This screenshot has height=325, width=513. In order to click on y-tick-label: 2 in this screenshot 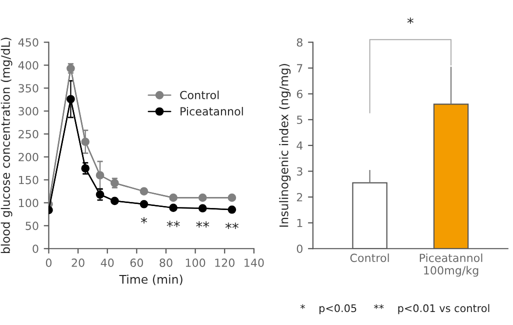, I will do `click(299, 197)`.